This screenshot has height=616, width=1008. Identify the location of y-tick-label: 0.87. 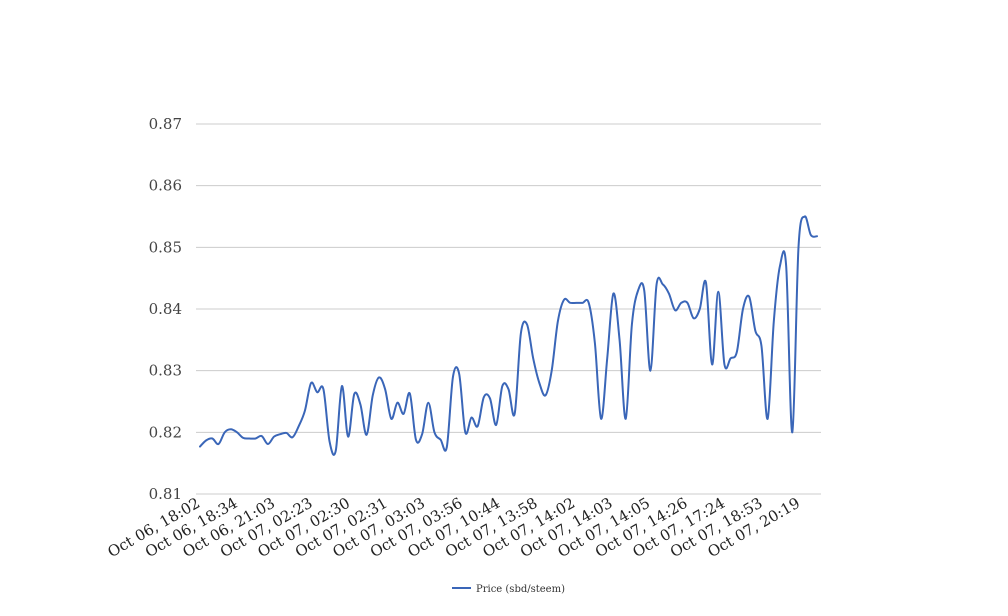
(165, 124).